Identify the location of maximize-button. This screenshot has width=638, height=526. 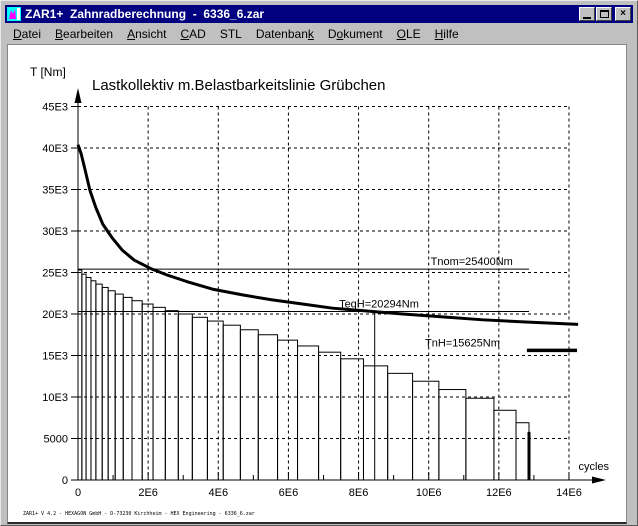
(604, 14).